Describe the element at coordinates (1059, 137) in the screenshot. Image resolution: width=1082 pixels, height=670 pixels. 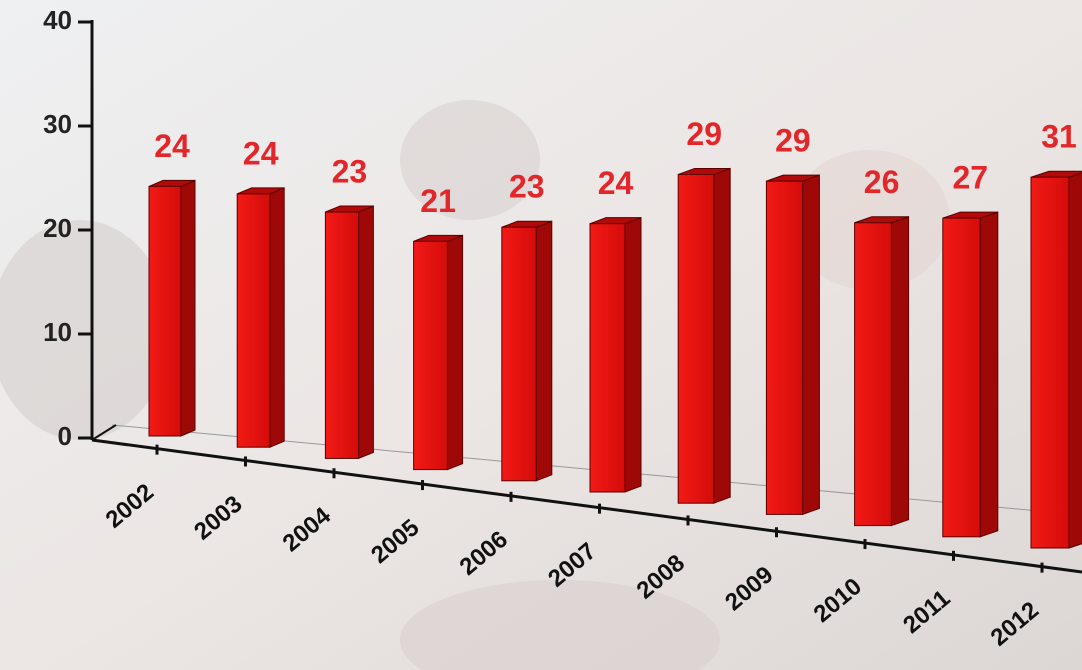
I see `value-label: 31` at that location.